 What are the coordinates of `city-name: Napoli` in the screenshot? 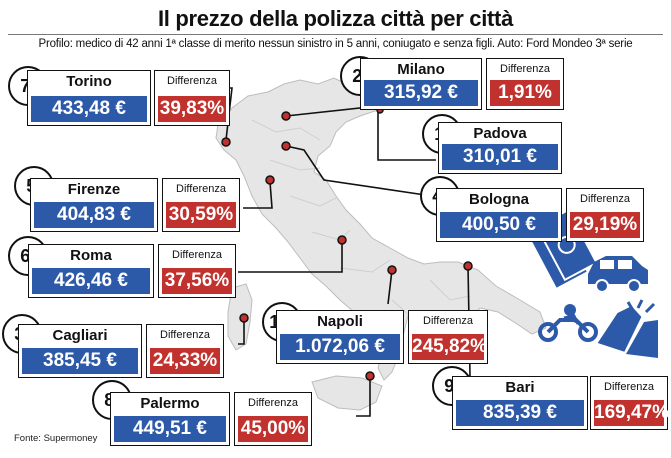 It's located at (340, 321).